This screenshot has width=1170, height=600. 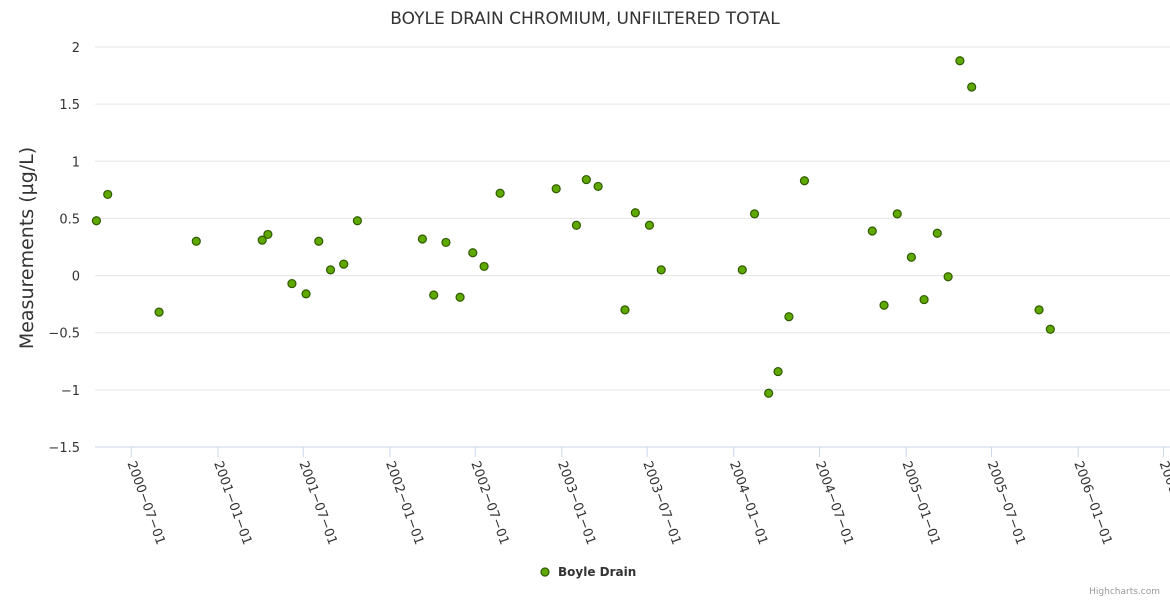 What do you see at coordinates (76, 48) in the screenshot?
I see `y-tick-label: 2` at bounding box center [76, 48].